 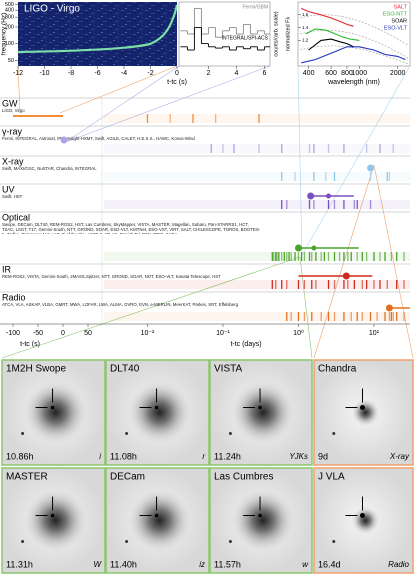 What do you see at coordinates (9, 44) in the screenshot?
I see `y-tick-label: 100` at bounding box center [9, 44].